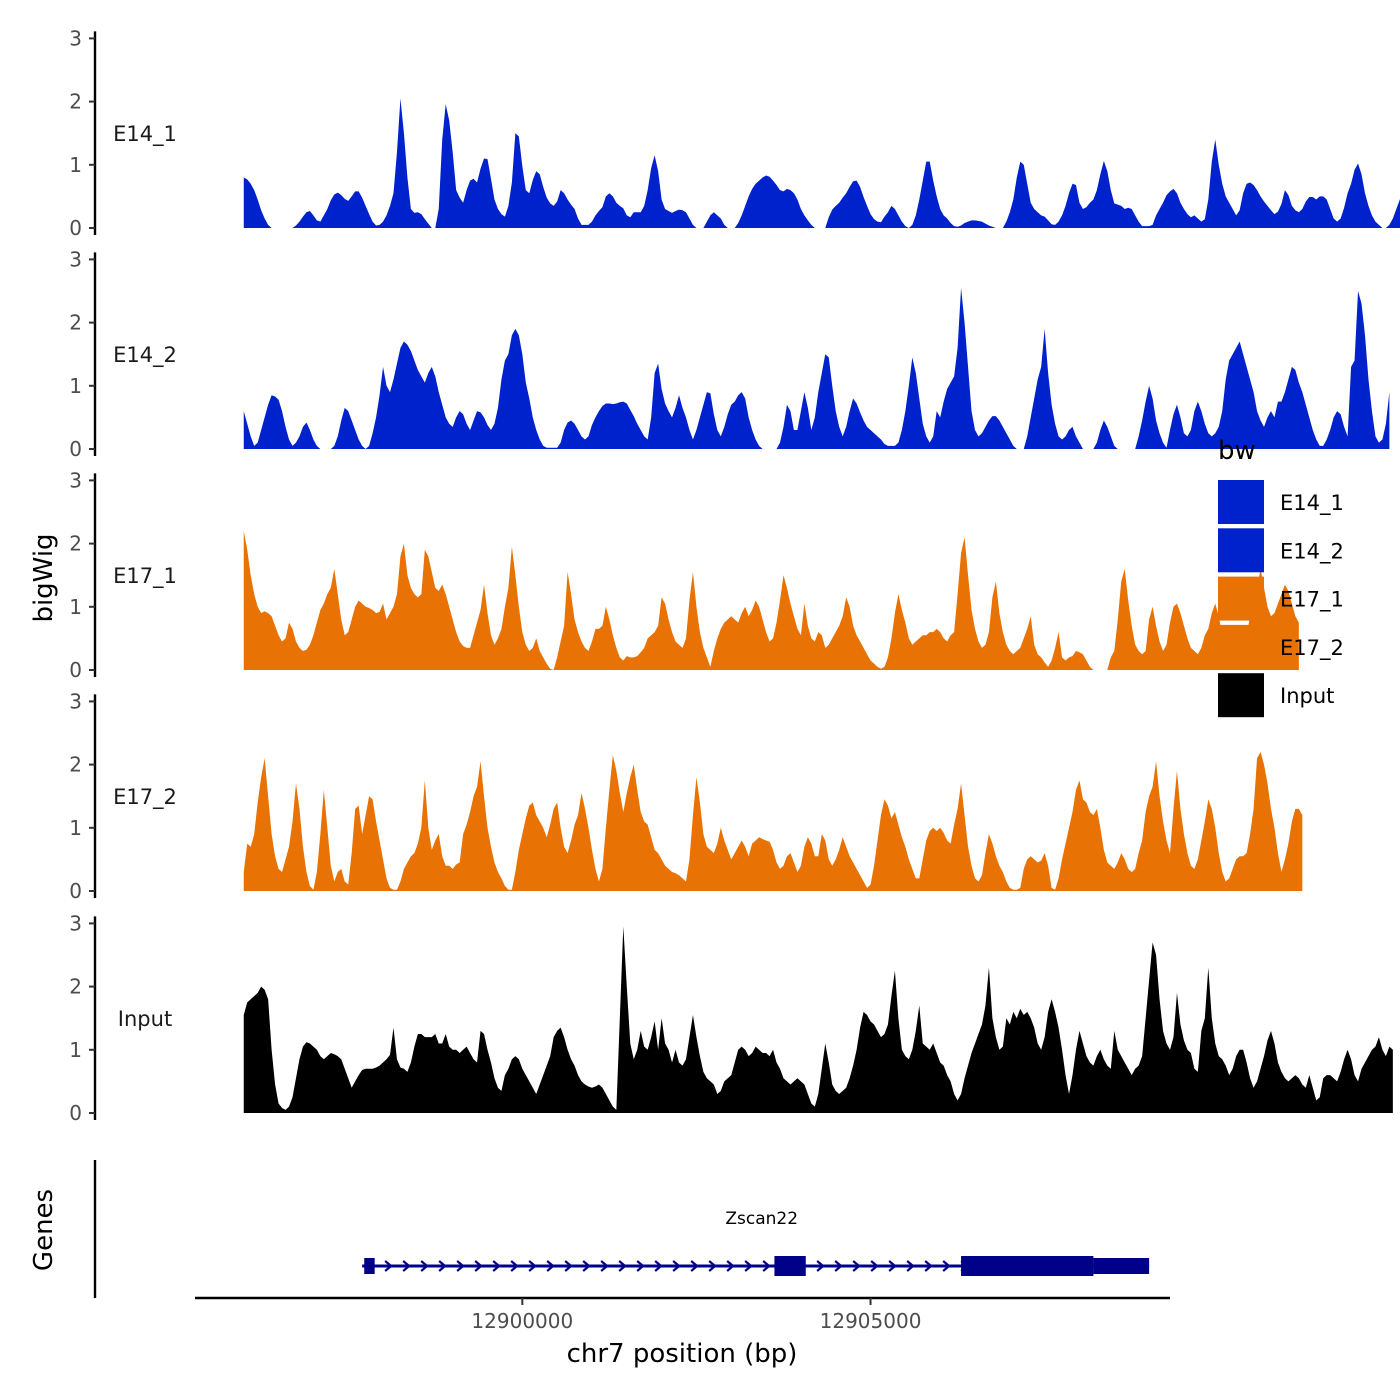 The width and height of the screenshot is (1400, 1400). I want to click on track-label: E14_2, so click(145, 355).